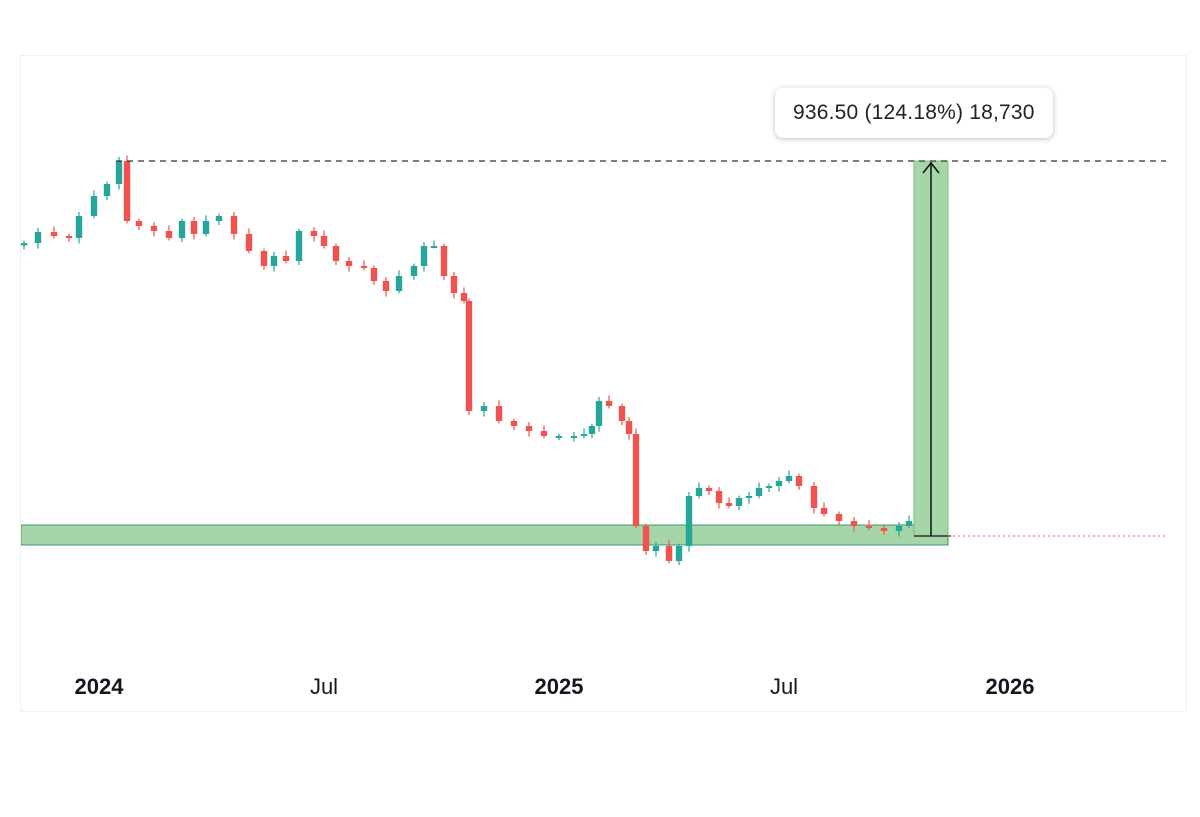 The height and width of the screenshot is (817, 1200). I want to click on x-tick-label: 2024, so click(100, 686).